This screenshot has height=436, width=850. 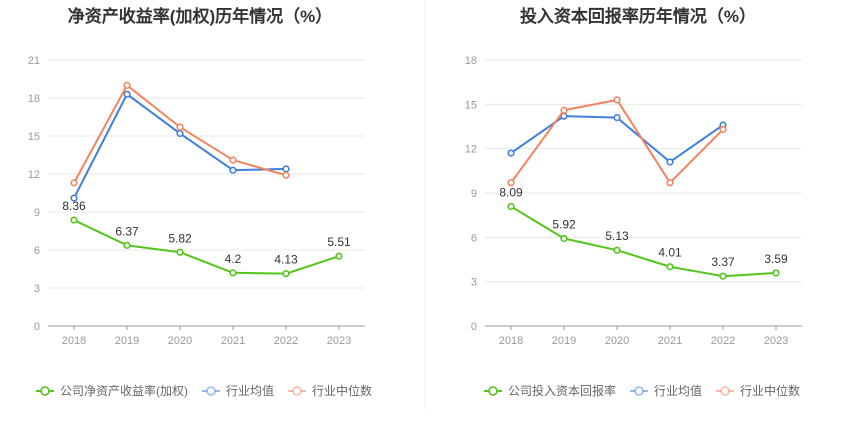 I want to click on data-label: 3.59, so click(x=776, y=259).